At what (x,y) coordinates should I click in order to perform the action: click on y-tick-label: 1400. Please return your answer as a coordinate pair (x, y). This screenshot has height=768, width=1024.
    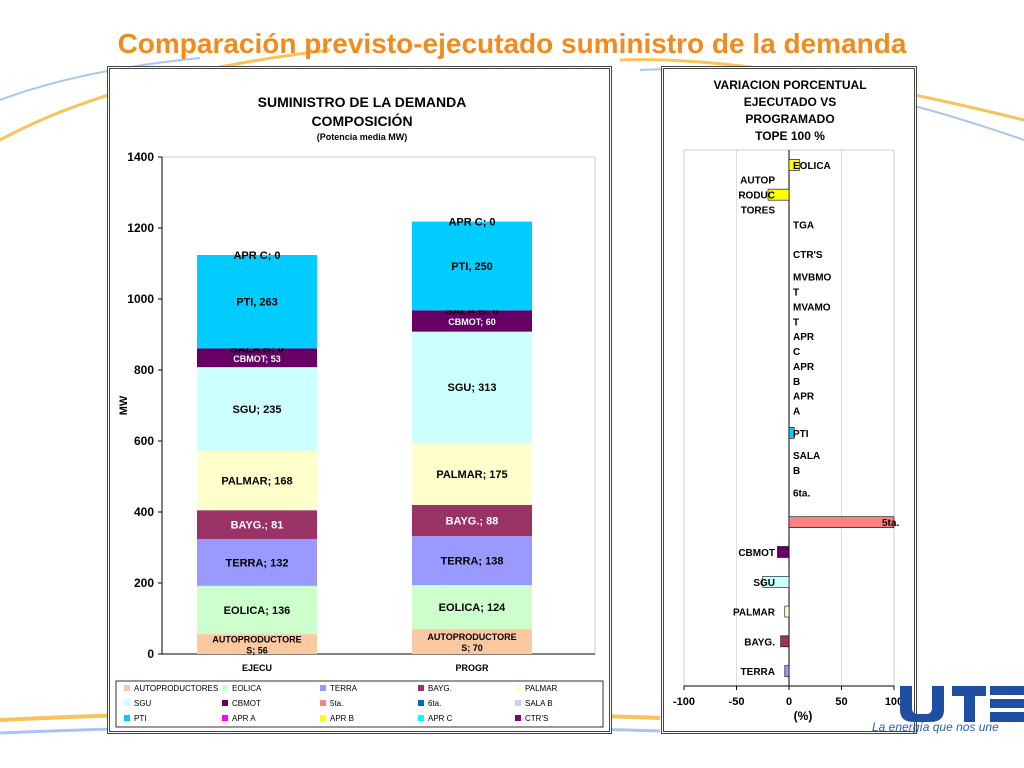
    Looking at the image, I should click on (140, 157).